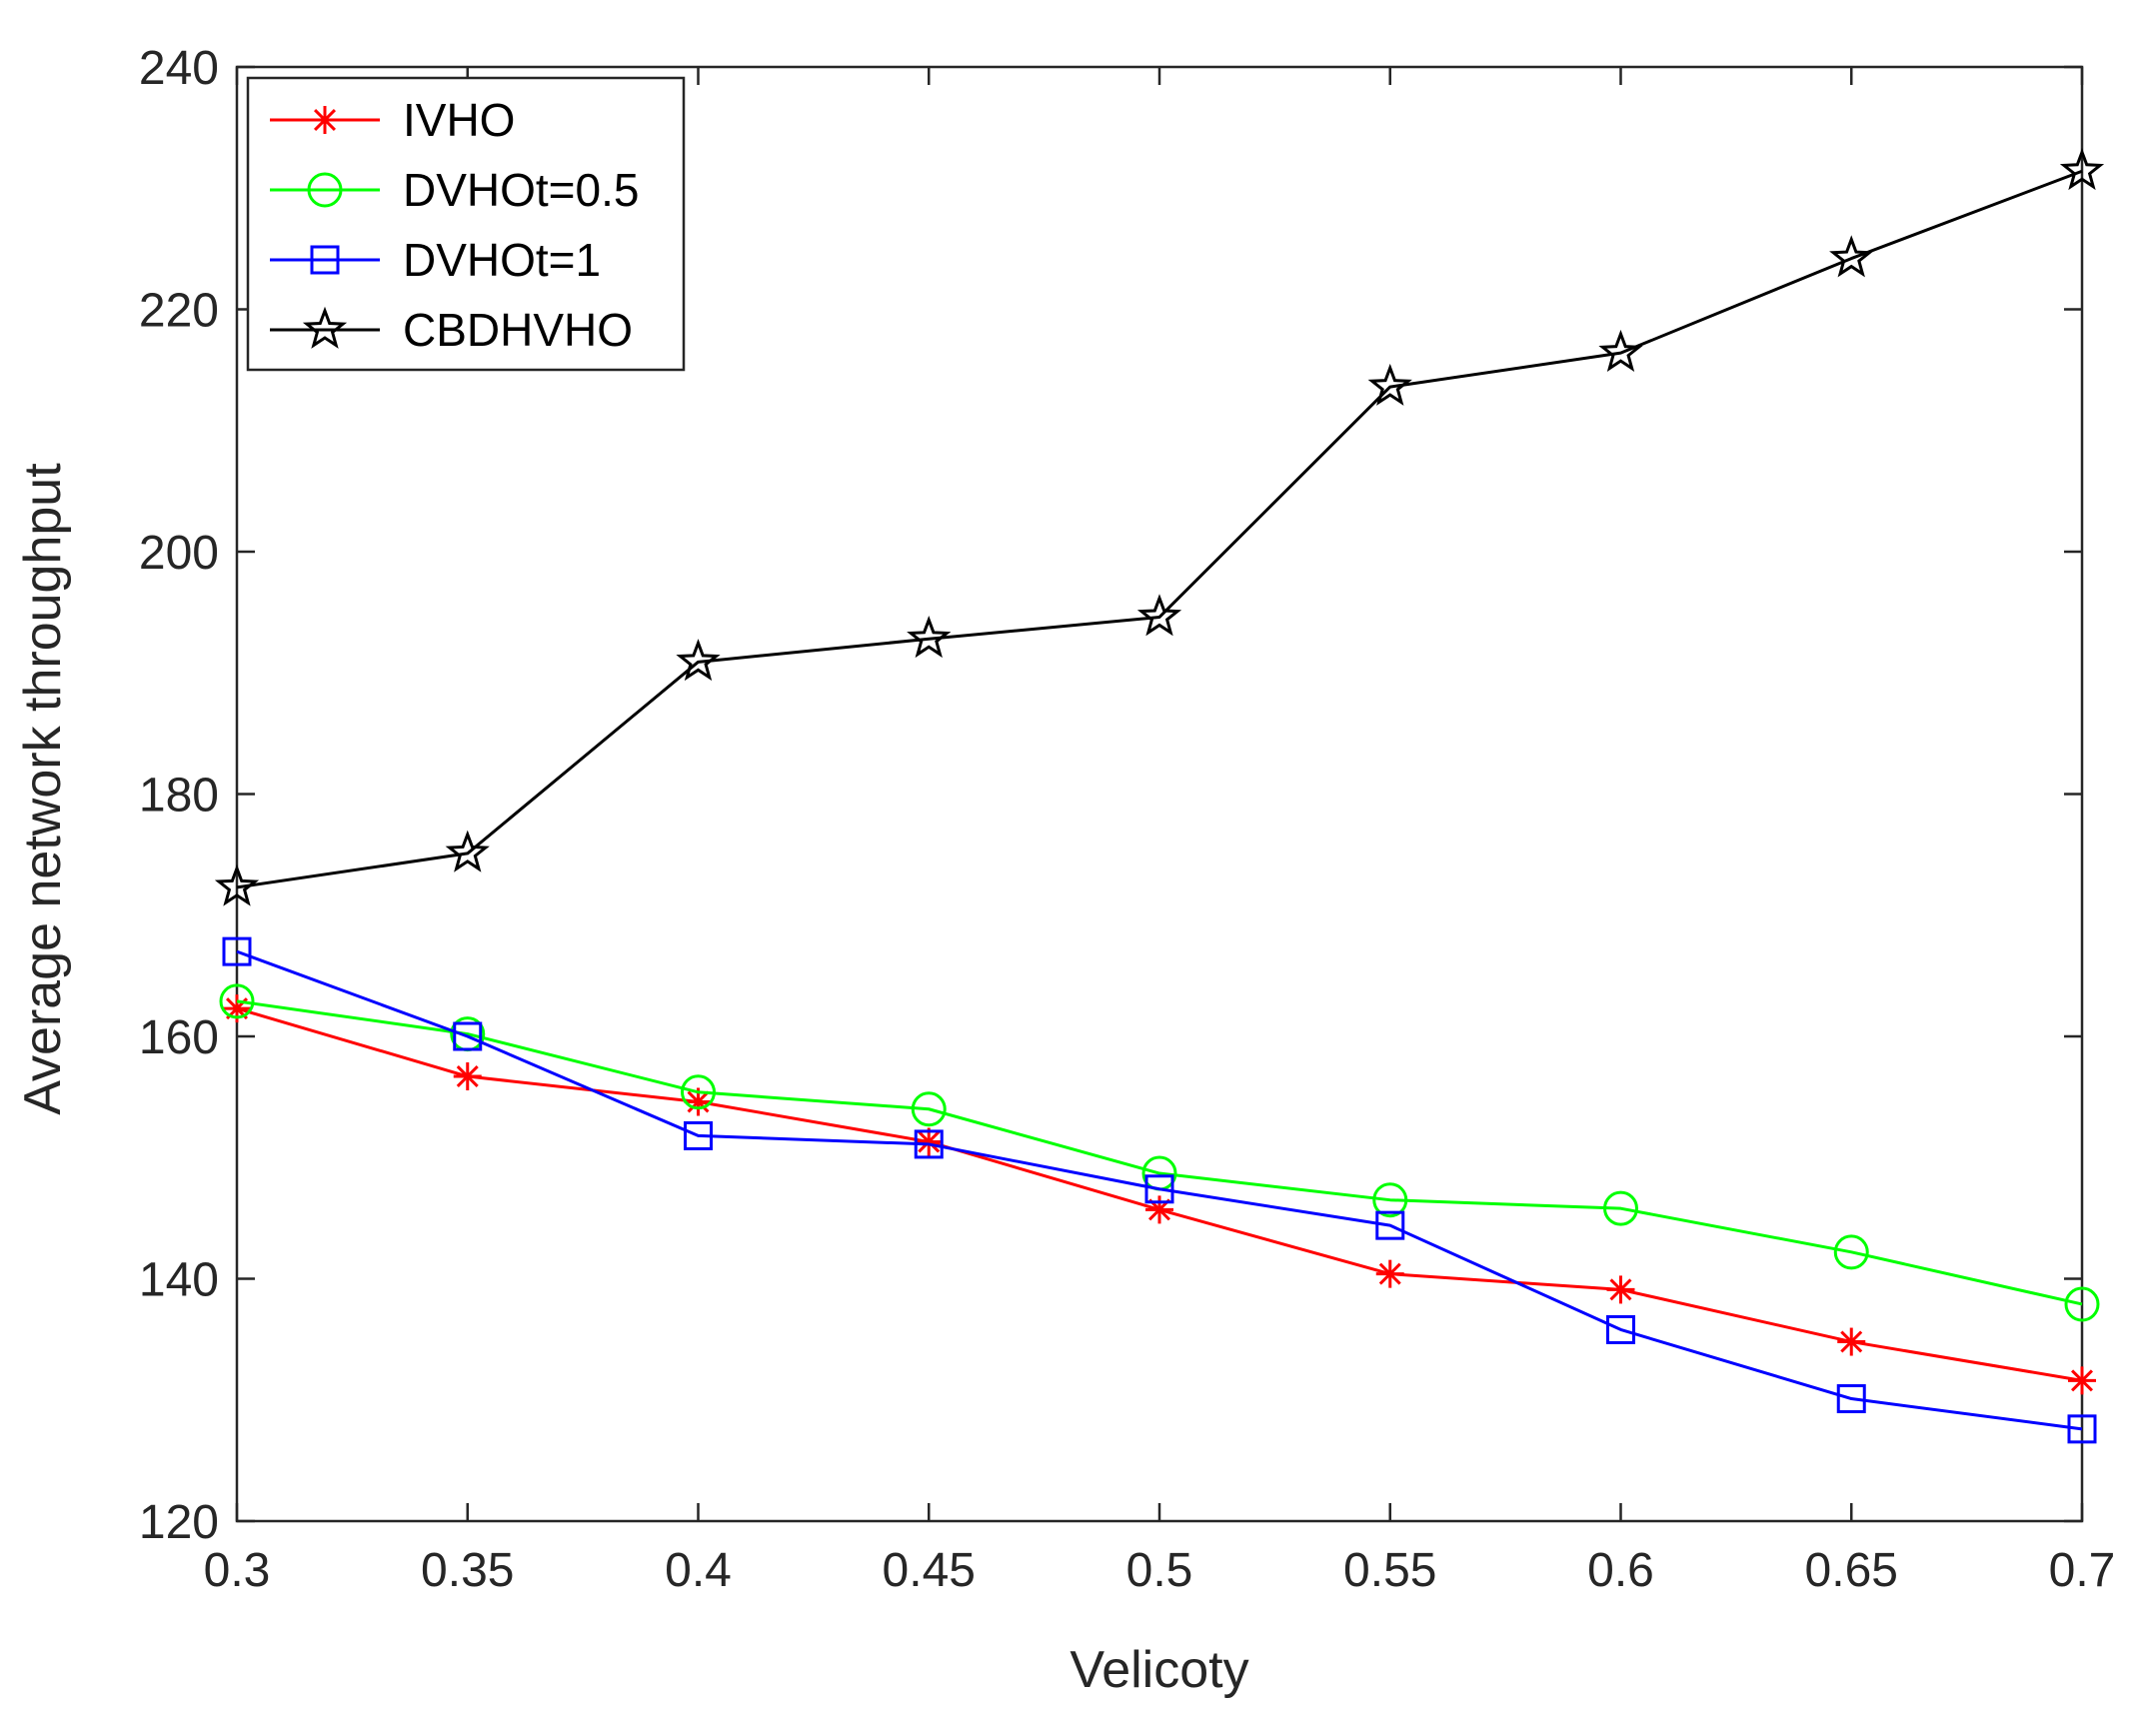 The width and height of the screenshot is (2156, 1723). What do you see at coordinates (2082, 1570) in the screenshot?
I see `x-tick-label: 0.7` at bounding box center [2082, 1570].